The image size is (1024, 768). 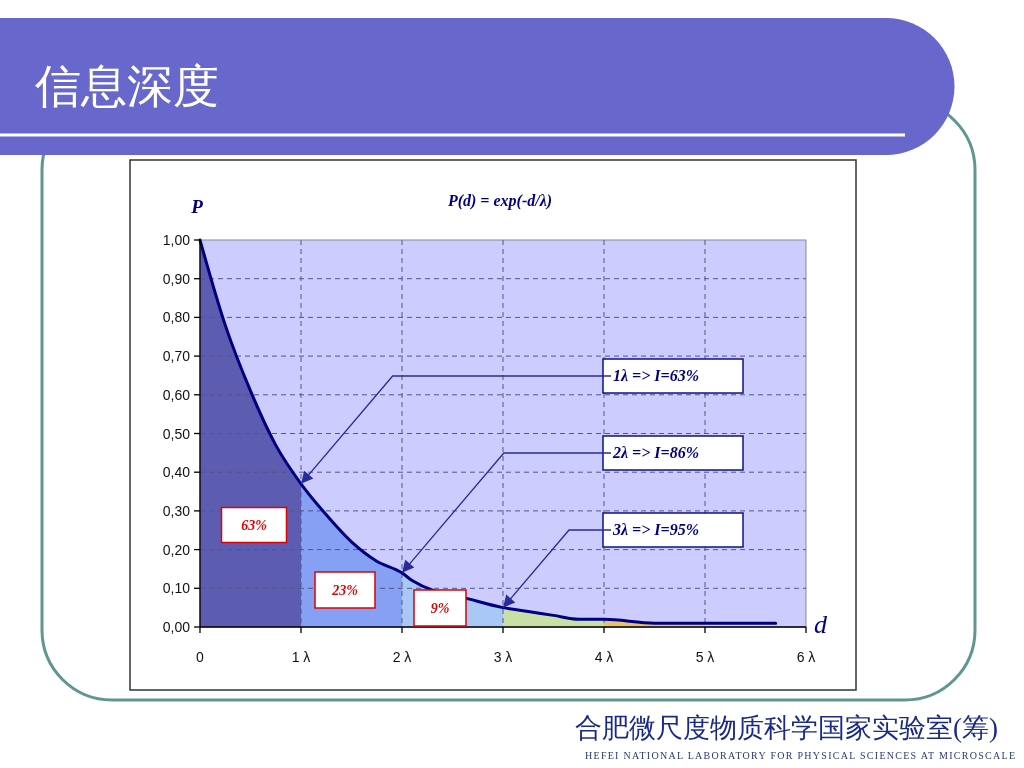 What do you see at coordinates (176, 472) in the screenshot?
I see `y-tick-label: 0,40` at bounding box center [176, 472].